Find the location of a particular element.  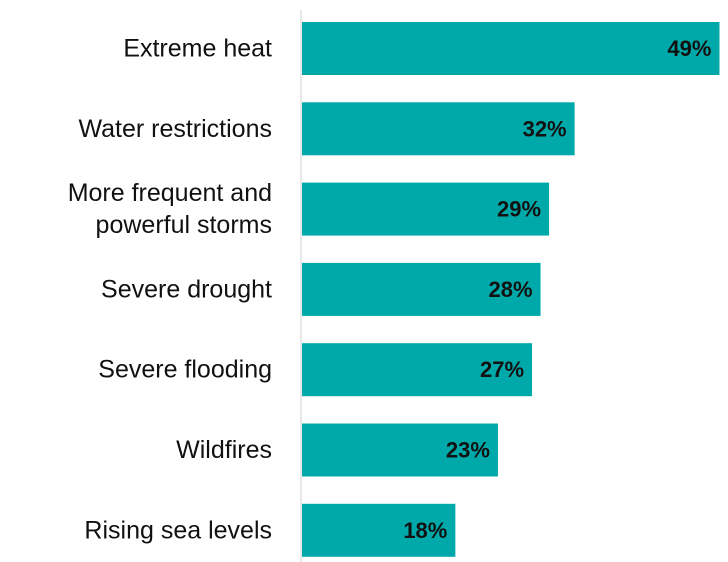

category-label-line-0-0: Extreme heat is located at coordinates (197, 49).